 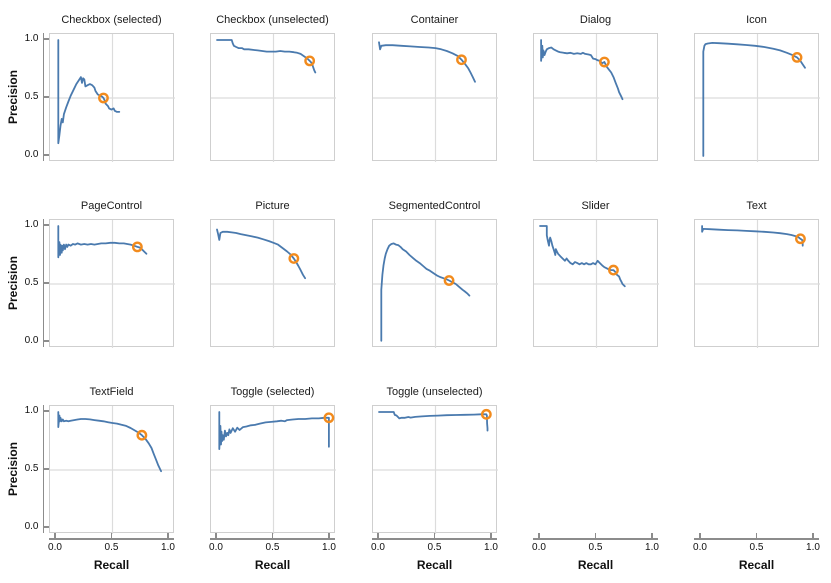 What do you see at coordinates (111, 392) in the screenshot?
I see `facet-title: TextField` at bounding box center [111, 392].